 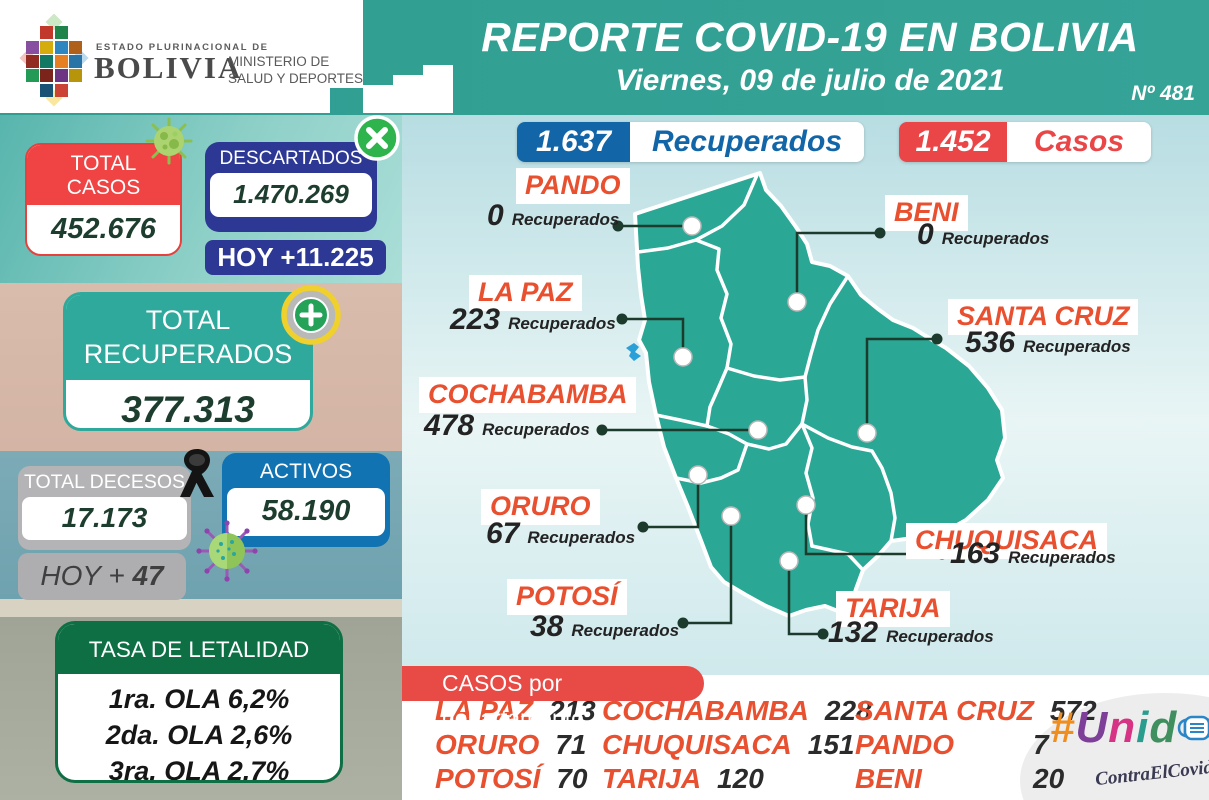 I want to click on left-band-beige, so click(x=201, y=608).